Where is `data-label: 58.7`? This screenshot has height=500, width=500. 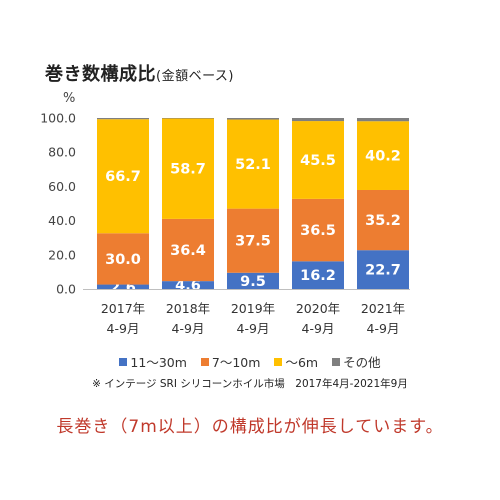 data-label: 58.7 is located at coordinates (188, 170).